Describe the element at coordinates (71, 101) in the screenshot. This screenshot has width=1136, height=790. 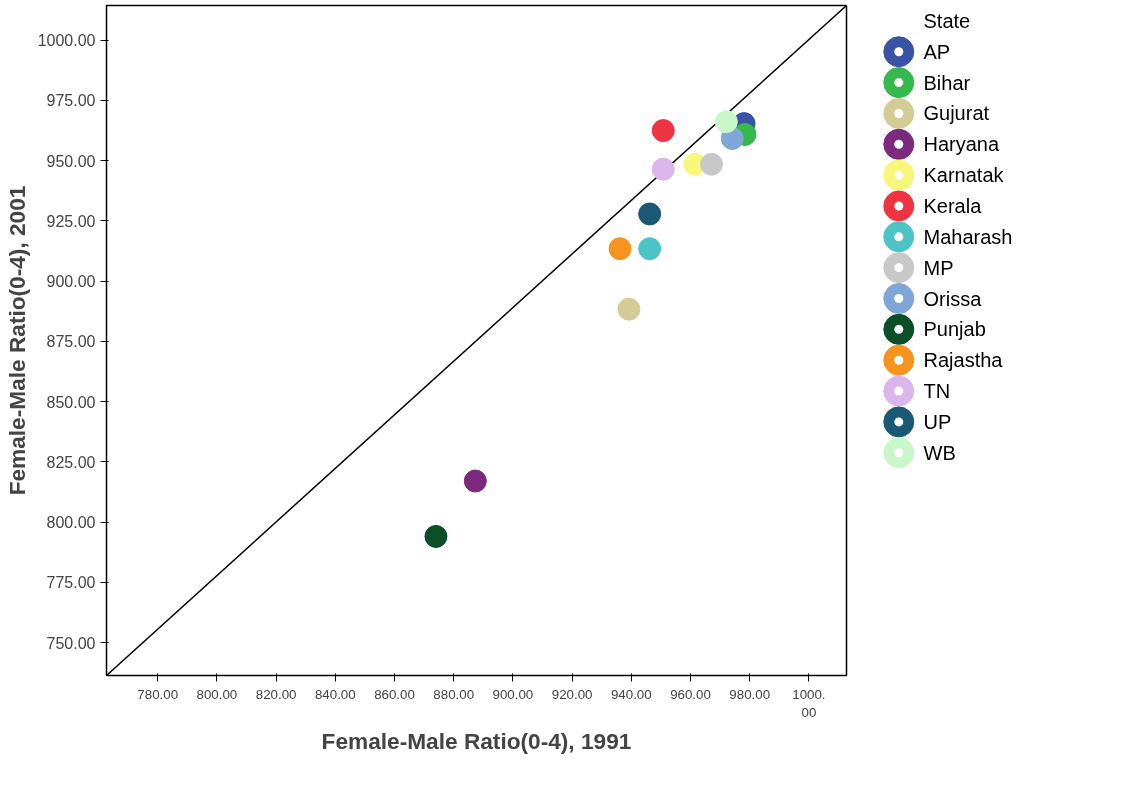
I see `y-tick-label: 975.00` at that location.